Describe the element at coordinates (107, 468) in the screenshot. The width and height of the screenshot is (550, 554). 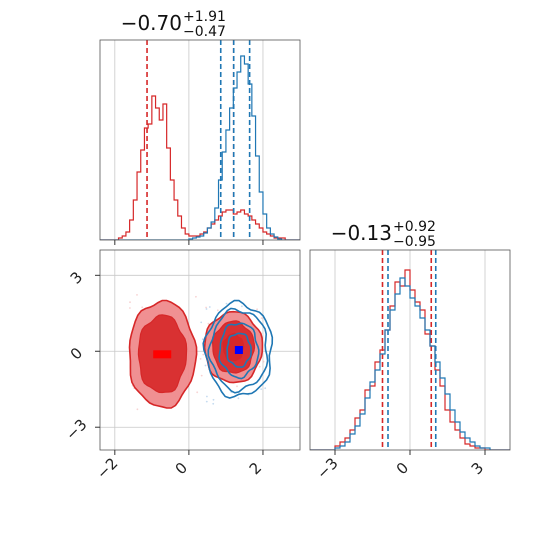
I see `x-tick-label: −2` at that location.